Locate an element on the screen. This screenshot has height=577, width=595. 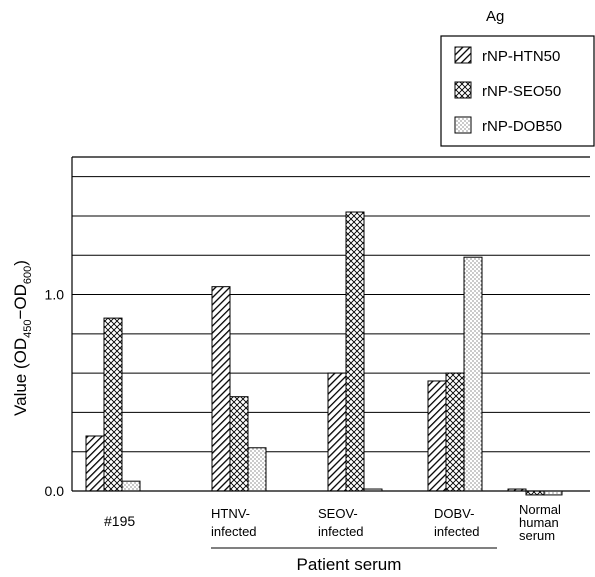
category-label: #195 is located at coordinates (119, 521).